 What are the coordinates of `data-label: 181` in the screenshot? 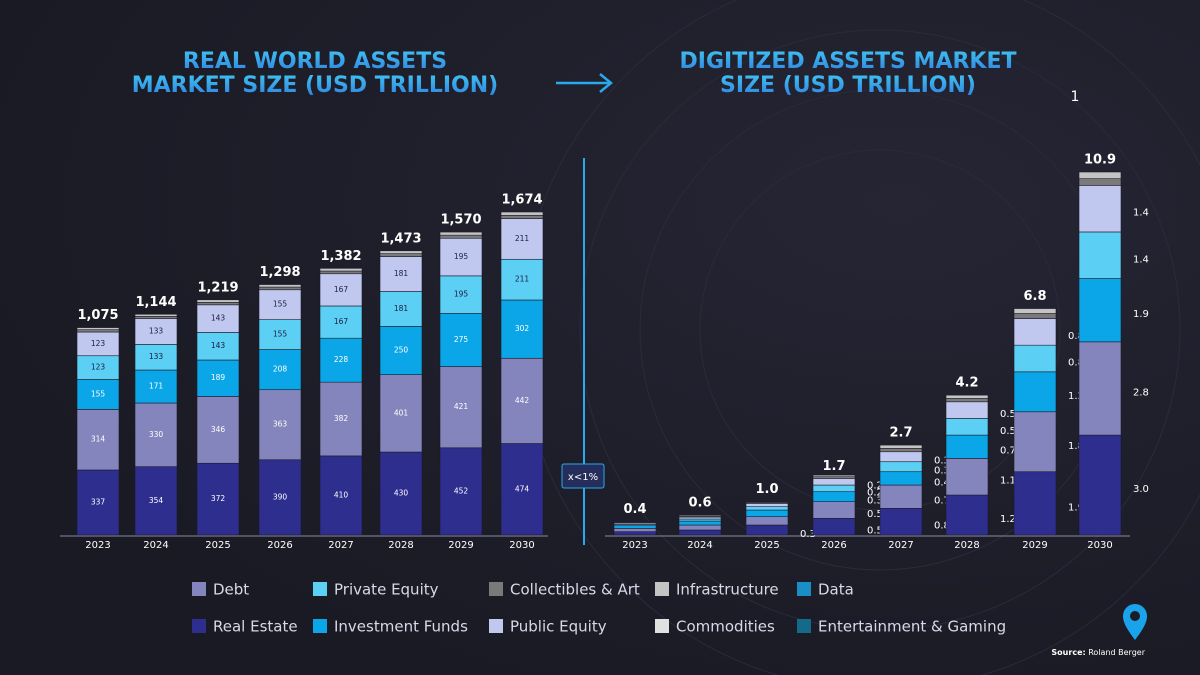 It's located at (401, 308).